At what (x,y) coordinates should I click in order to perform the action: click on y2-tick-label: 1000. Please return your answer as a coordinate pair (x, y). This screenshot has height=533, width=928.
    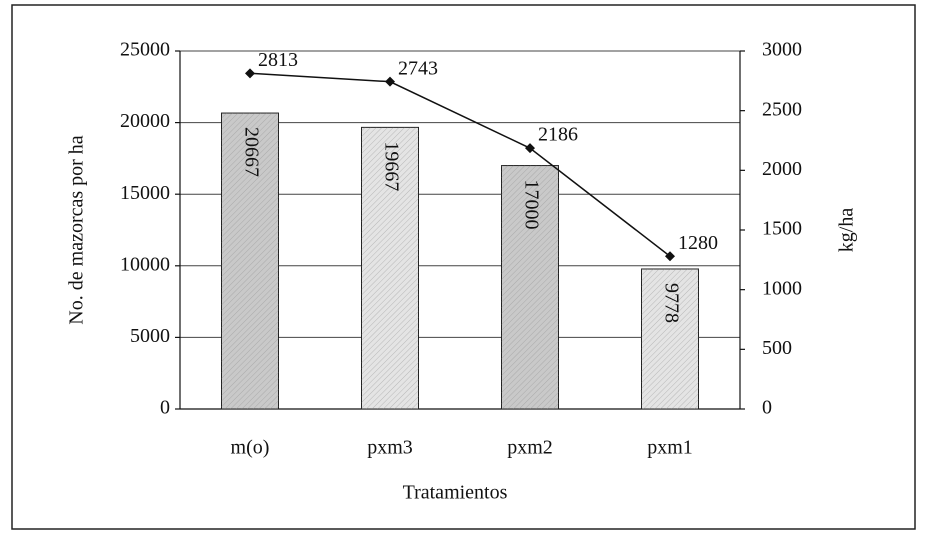
    Looking at the image, I should click on (782, 288).